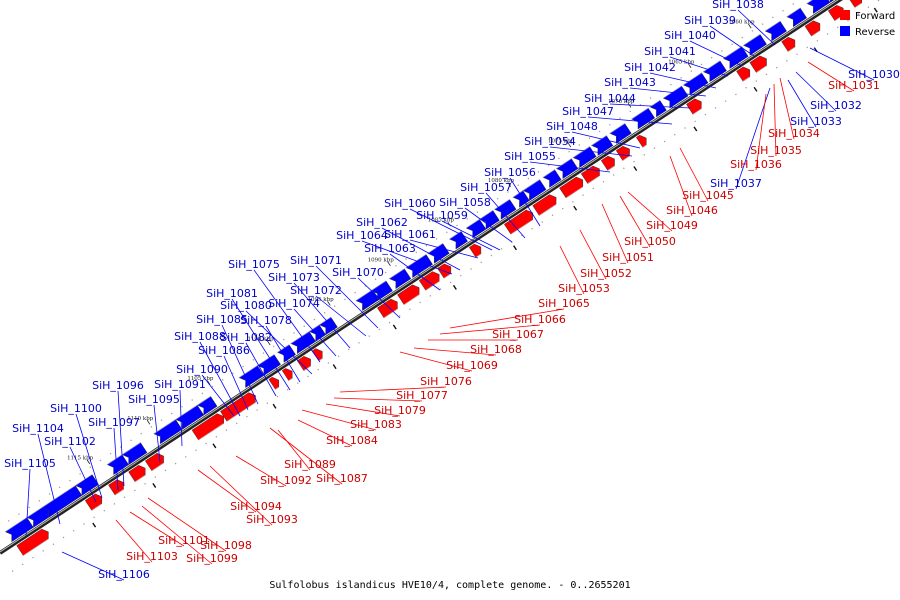 The height and width of the screenshot is (600, 900). Describe the element at coordinates (752, 39) in the screenshot. I see `reverse-gene-38-shade` at that location.